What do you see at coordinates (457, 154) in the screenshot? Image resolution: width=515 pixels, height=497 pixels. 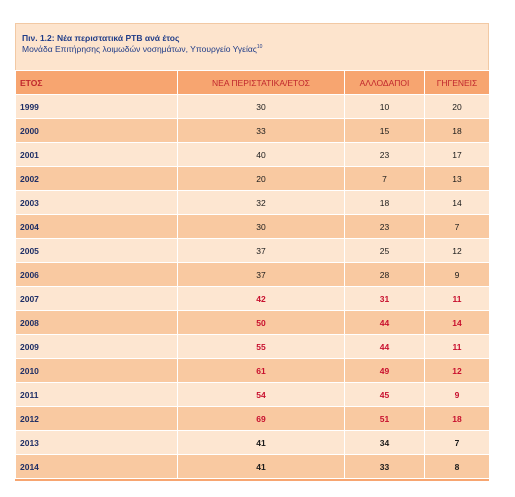 I see `cell-native: 17` at bounding box center [457, 154].